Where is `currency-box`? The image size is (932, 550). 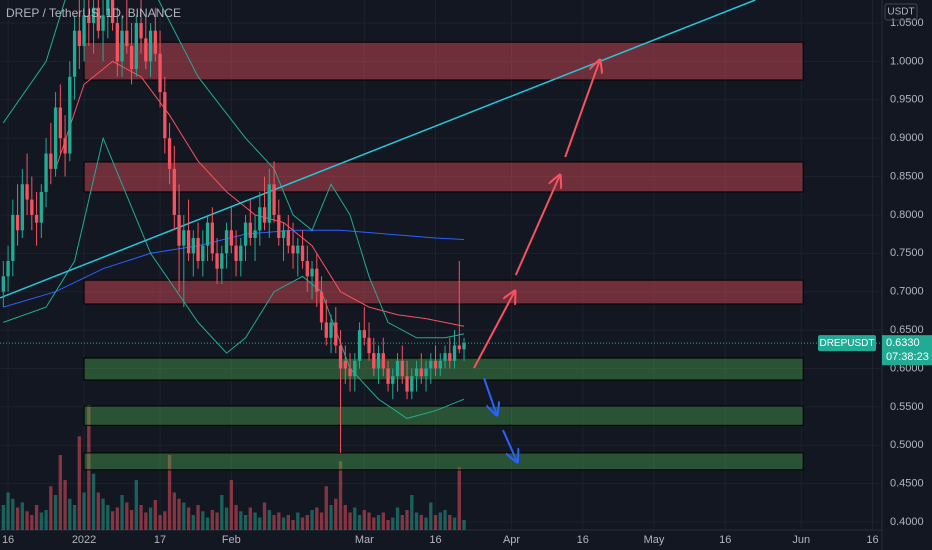
currency-box is located at coordinates (901, 12).